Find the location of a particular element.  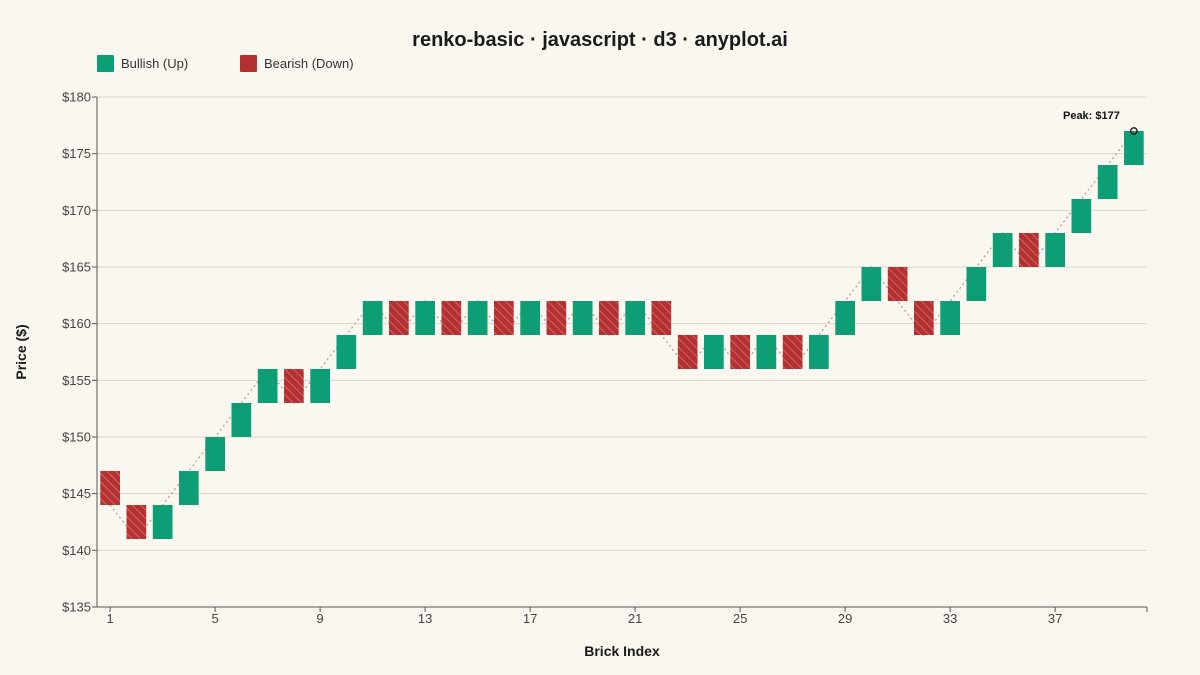

peak-annotation-label: Peak: $177 is located at coordinates (1091, 116).